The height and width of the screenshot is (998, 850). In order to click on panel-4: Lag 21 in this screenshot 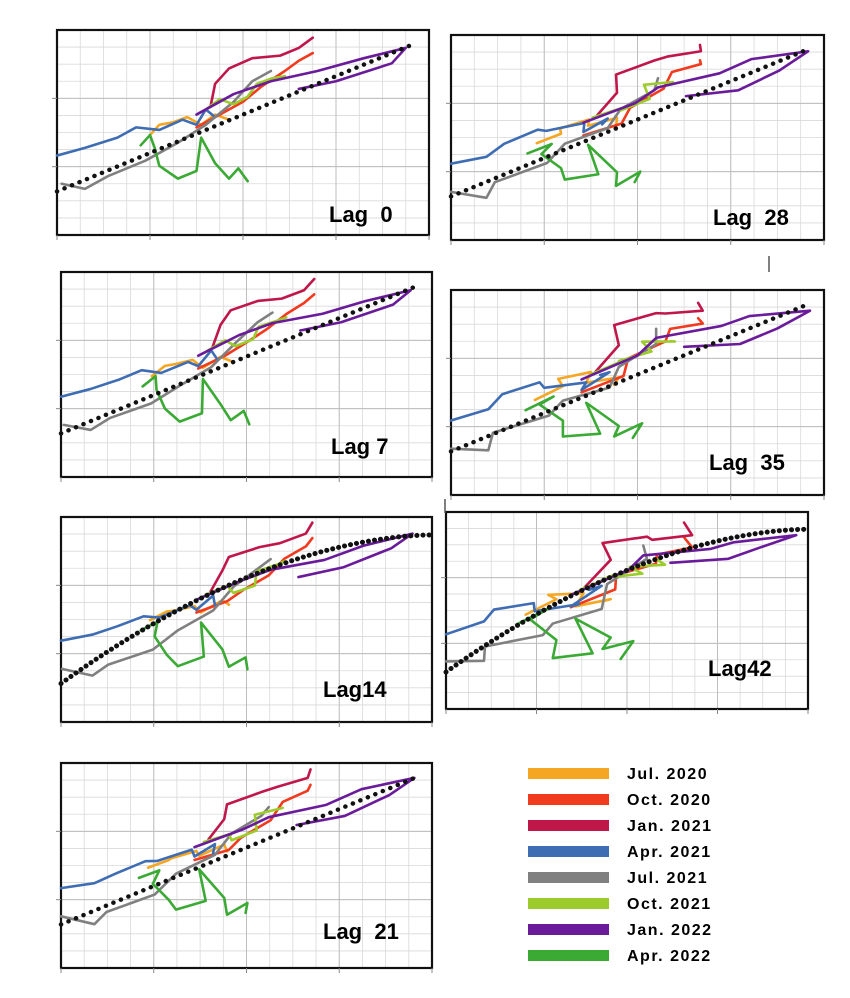, I will do `click(245, 867)`.